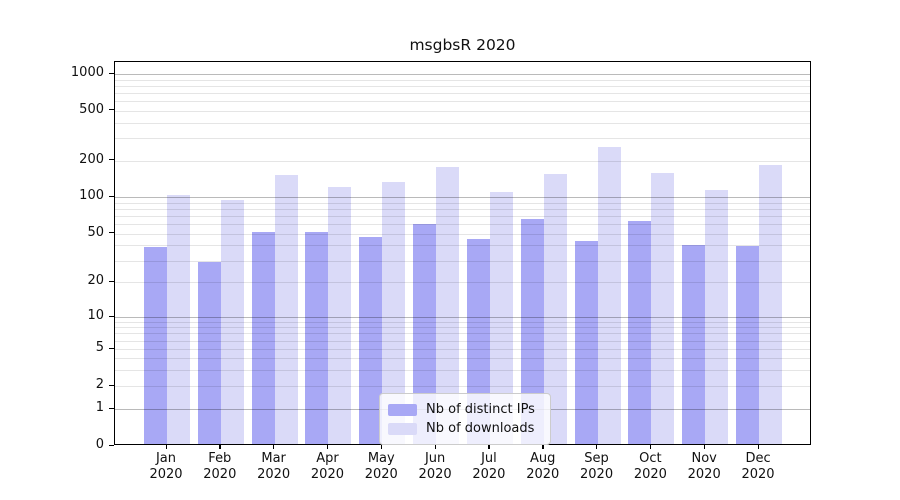 Image resolution: width=900 pixels, height=500 pixels. I want to click on bar-distinct-ips-jul, so click(478, 341).